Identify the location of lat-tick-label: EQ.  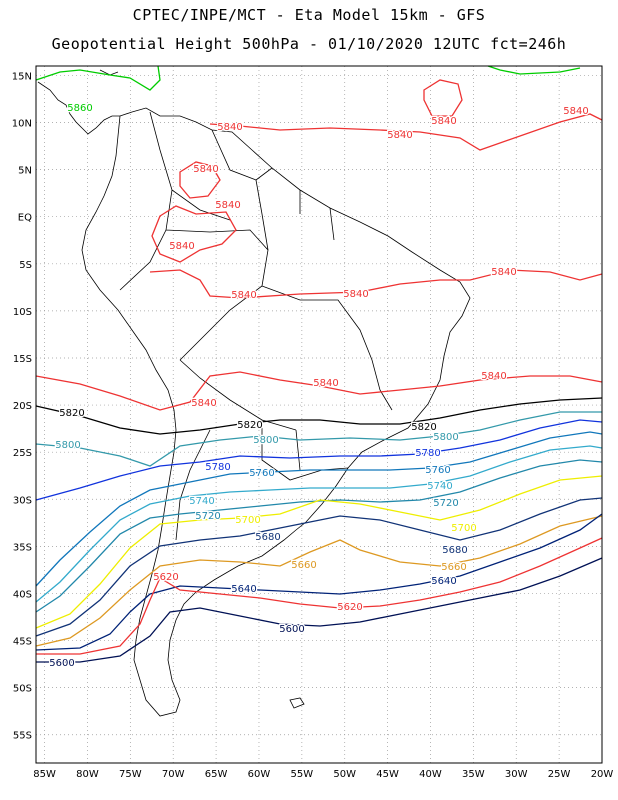
(25, 218).